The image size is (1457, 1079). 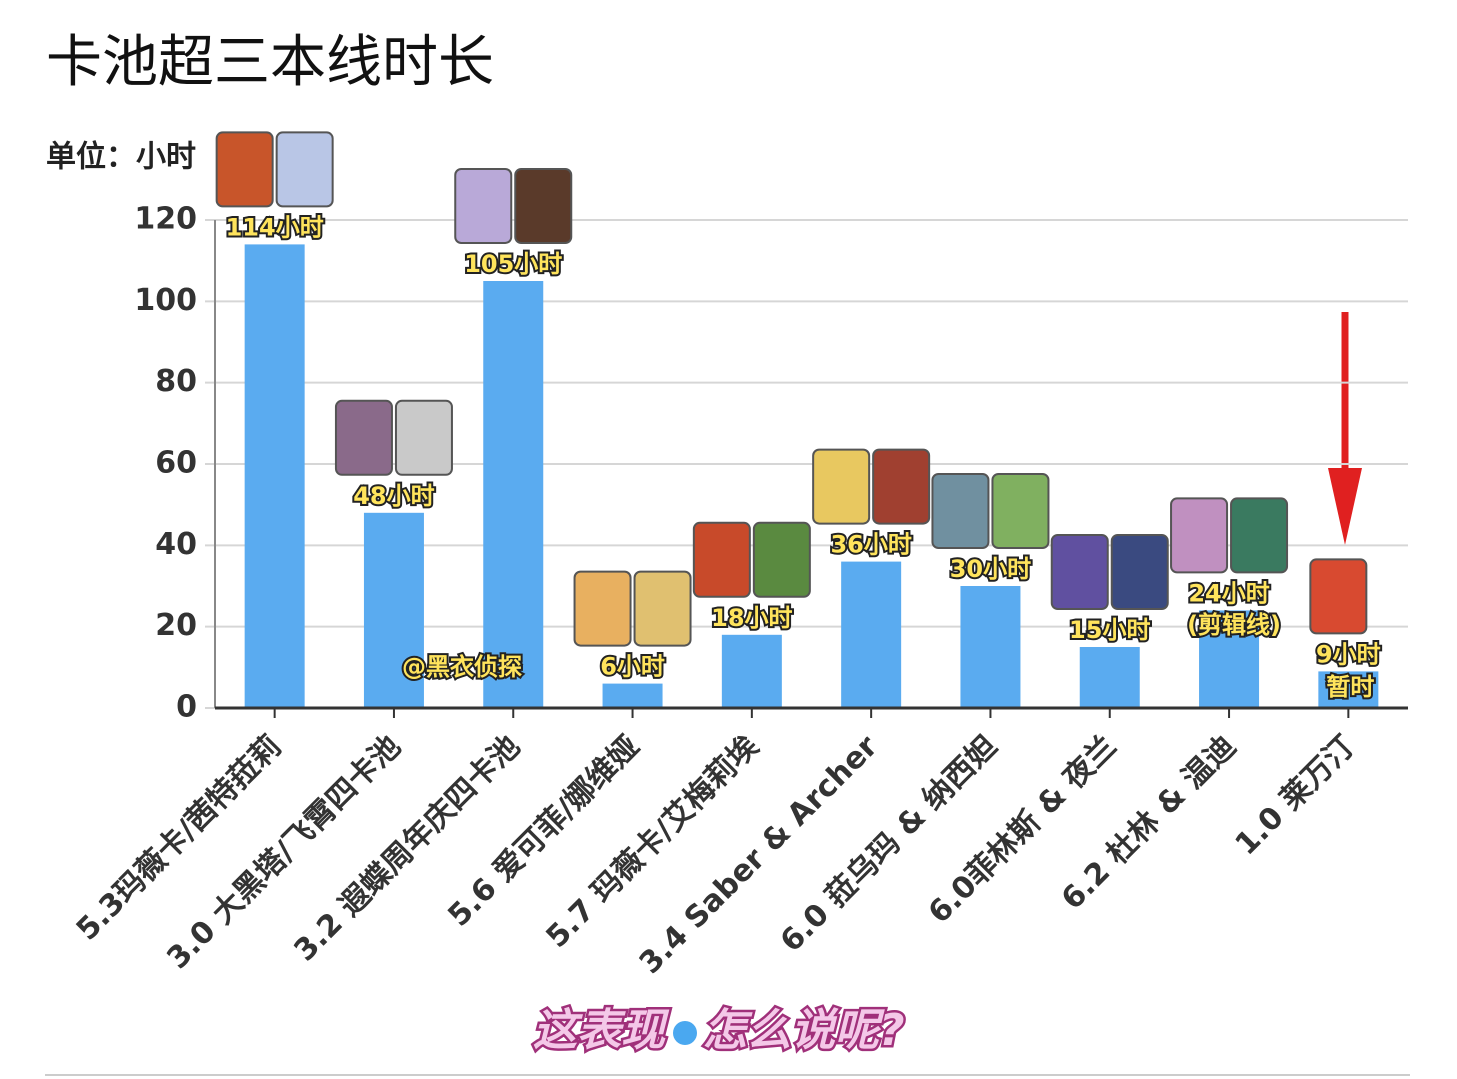 I want to click on chart-title: 卡池超三本线时长, so click(x=270, y=62).